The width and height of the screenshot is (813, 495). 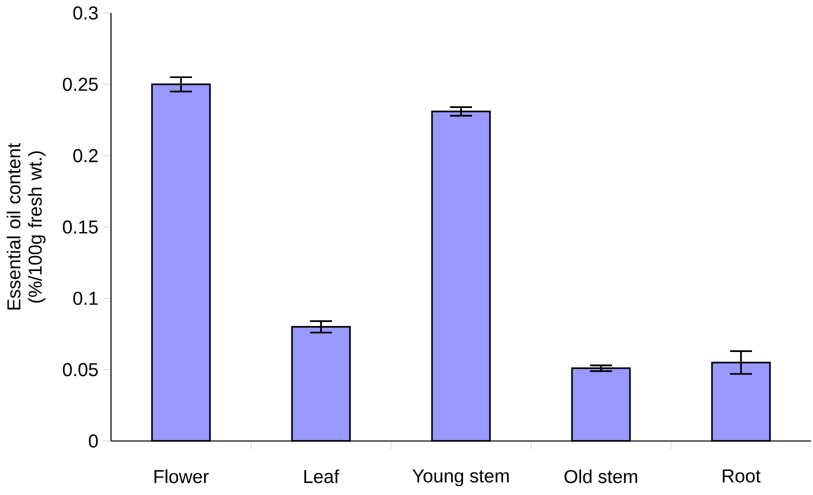 What do you see at coordinates (93, 441) in the screenshot?
I see `y-tick-label: 0` at bounding box center [93, 441].